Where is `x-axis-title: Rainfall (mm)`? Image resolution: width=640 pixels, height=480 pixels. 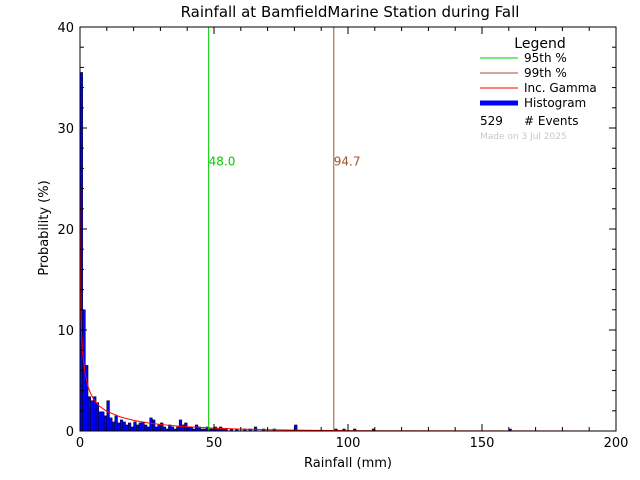 x-axis-title: Rainfall (mm) is located at coordinates (348, 463).